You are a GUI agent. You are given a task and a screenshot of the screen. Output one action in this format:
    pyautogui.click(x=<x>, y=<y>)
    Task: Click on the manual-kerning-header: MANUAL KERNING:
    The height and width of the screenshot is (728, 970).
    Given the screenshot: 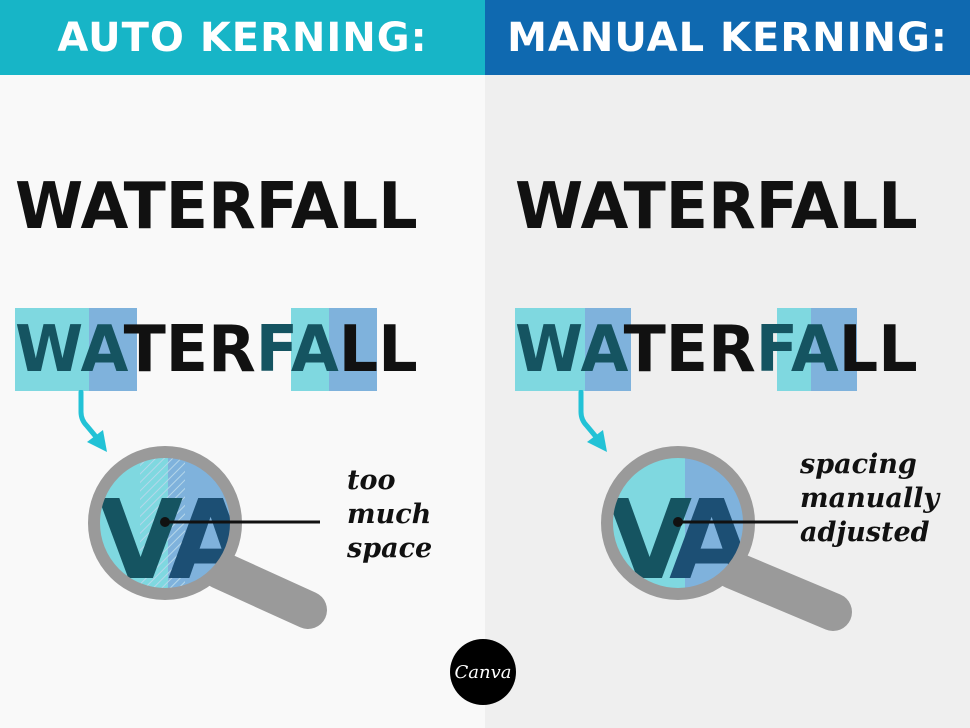 What is the action you would take?
    pyautogui.click(x=727, y=37)
    